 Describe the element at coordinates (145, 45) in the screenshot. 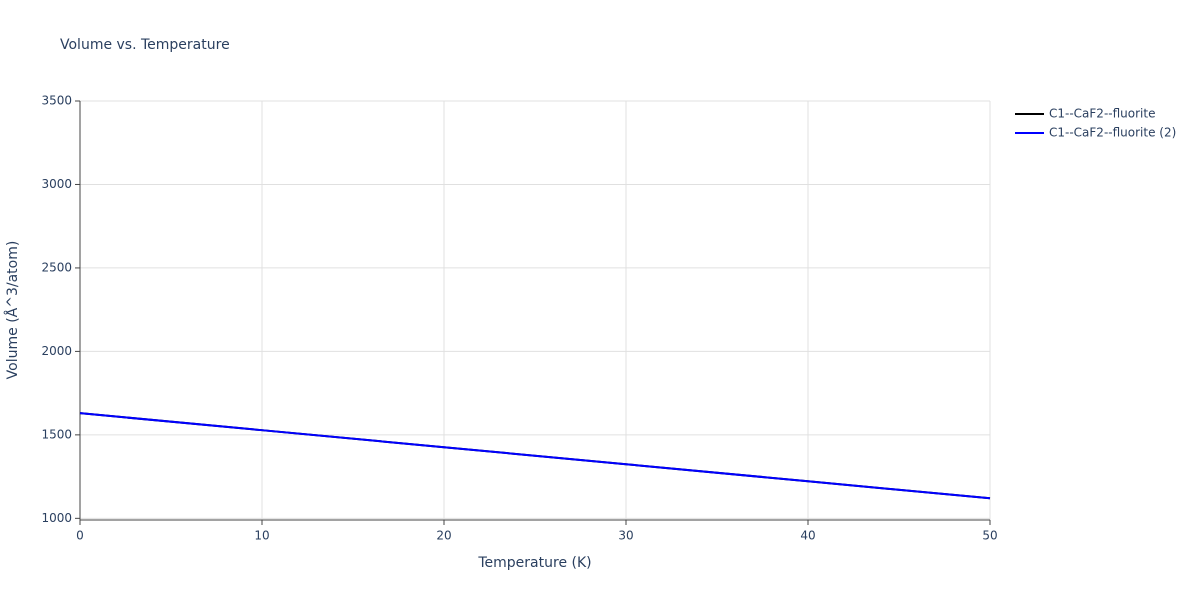

I see `chart-title: Volume vs. Temperature` at that location.